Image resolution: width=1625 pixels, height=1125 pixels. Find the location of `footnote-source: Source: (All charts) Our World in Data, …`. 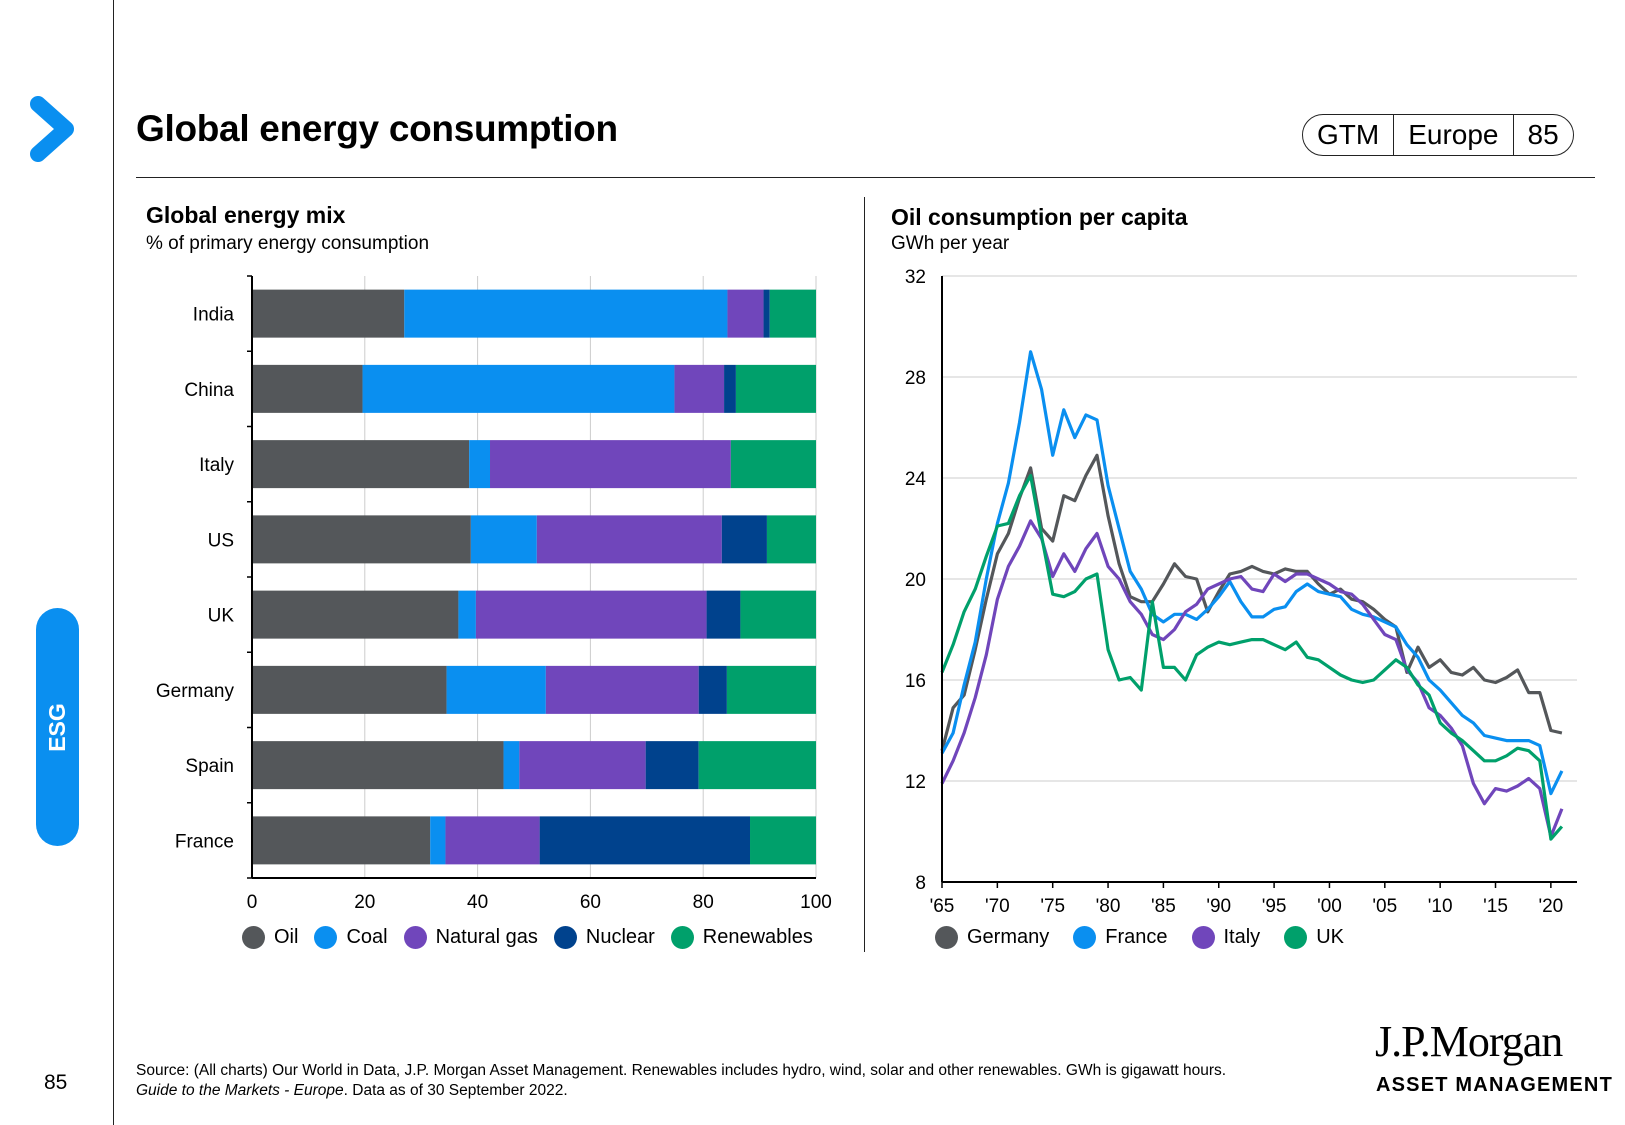

footnote-source: Source: (All charts) Our World in Data, … is located at coordinates (681, 1070).